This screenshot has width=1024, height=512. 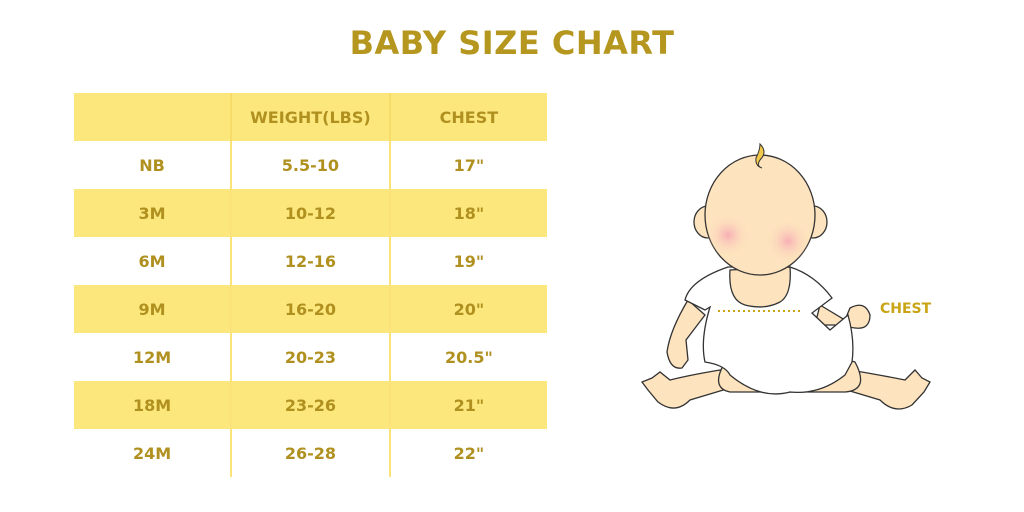 I want to click on table-cell: 5.5-10, so click(x=310, y=165).